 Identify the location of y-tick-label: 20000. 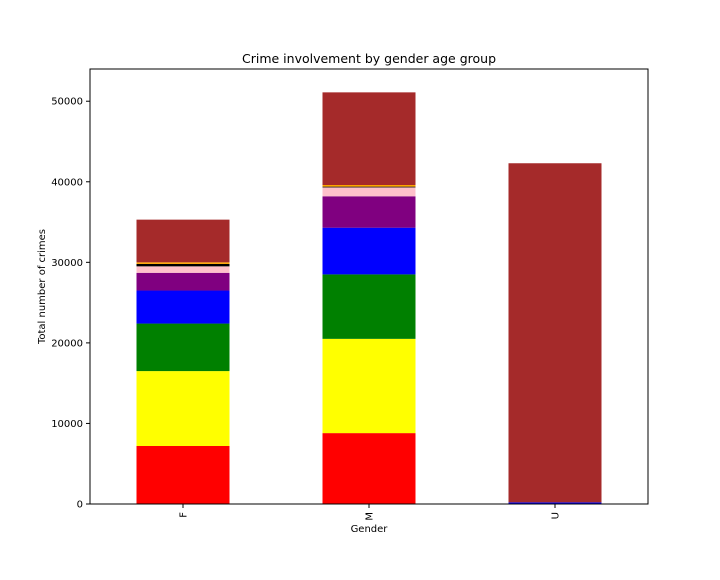
(67, 343).